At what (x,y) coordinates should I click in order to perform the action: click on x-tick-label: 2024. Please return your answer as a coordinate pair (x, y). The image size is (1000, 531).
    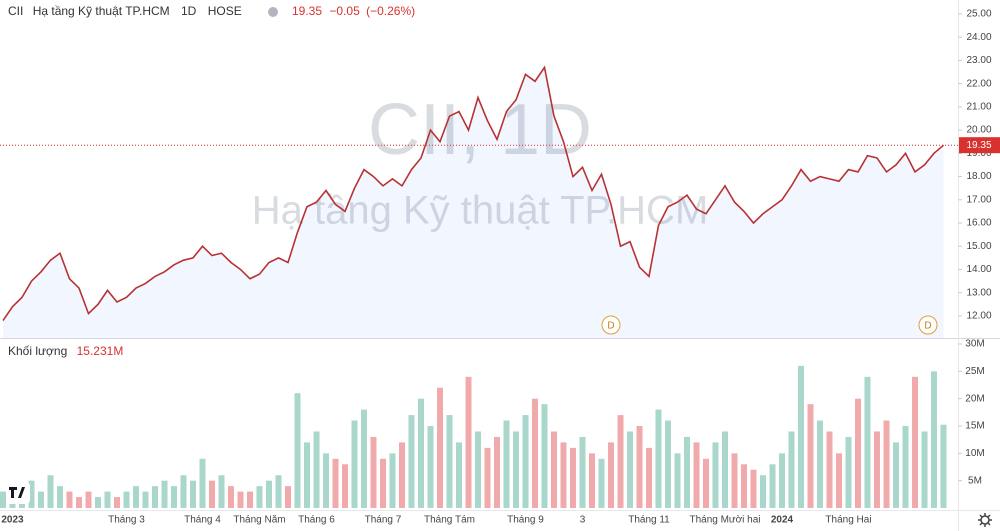
    Looking at the image, I should click on (782, 520).